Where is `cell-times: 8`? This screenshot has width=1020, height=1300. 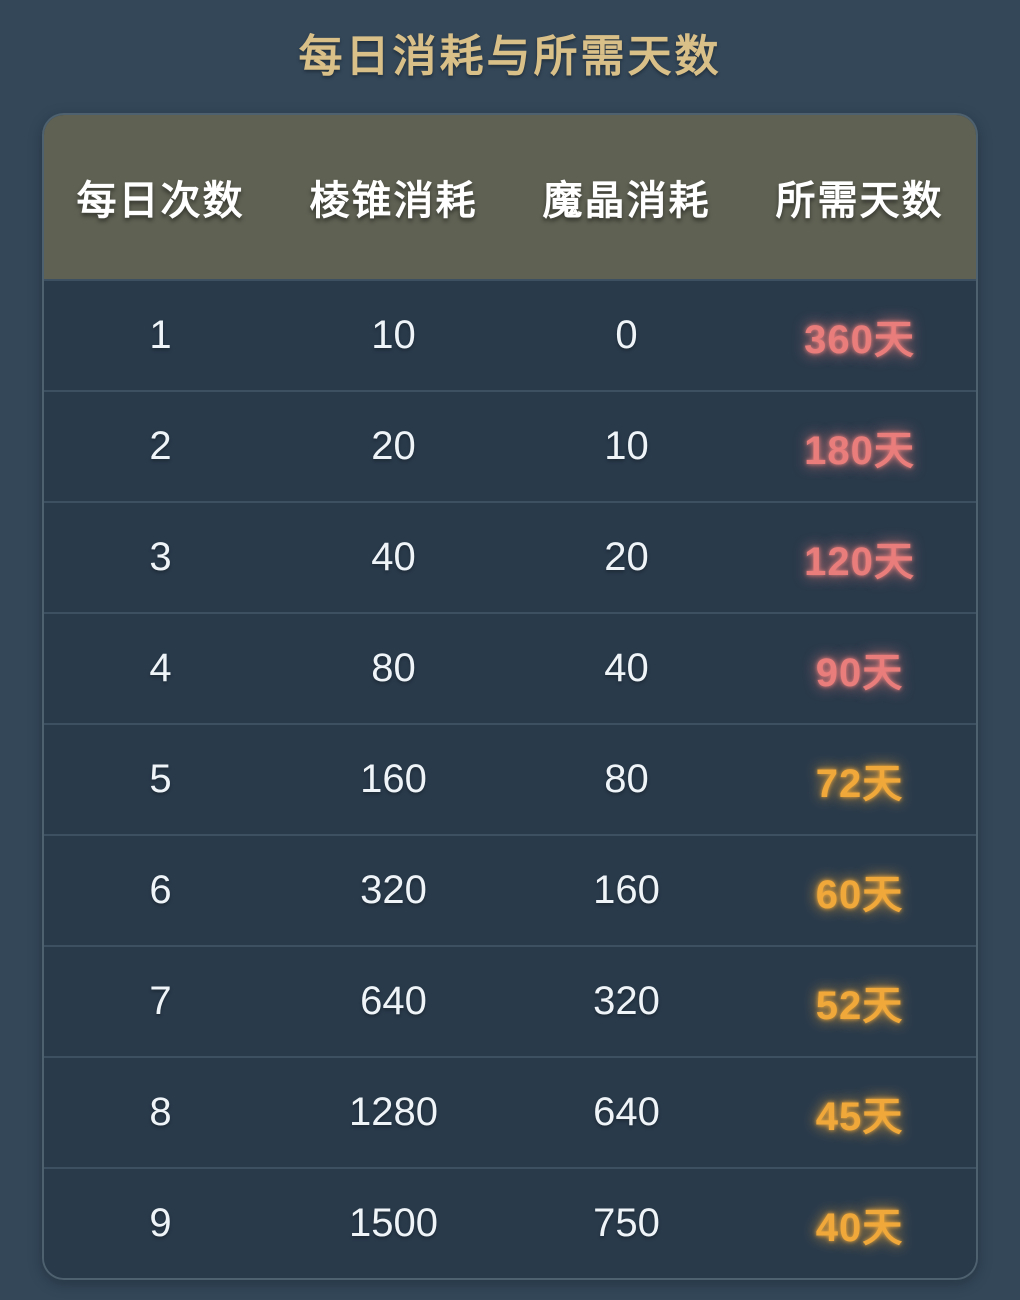 cell-times: 8 is located at coordinates (160, 1112).